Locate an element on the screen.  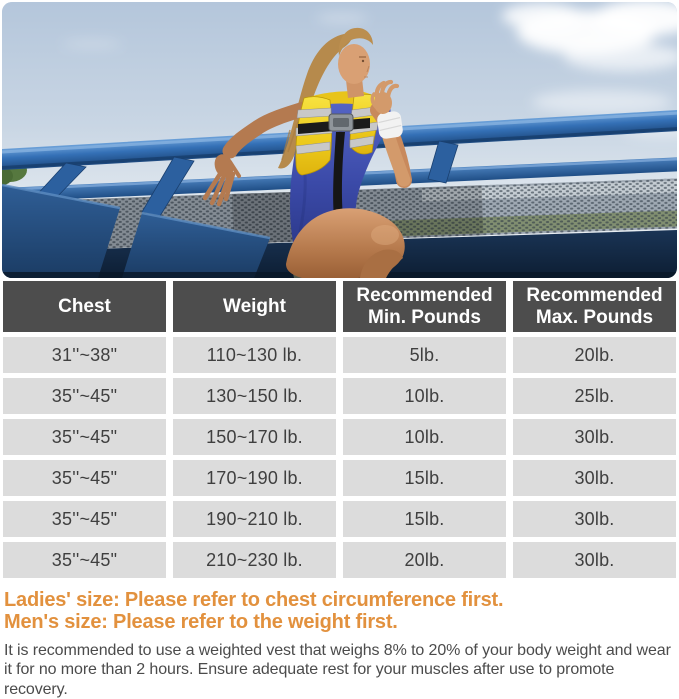
rail-brackets is located at coordinates (246, 178).